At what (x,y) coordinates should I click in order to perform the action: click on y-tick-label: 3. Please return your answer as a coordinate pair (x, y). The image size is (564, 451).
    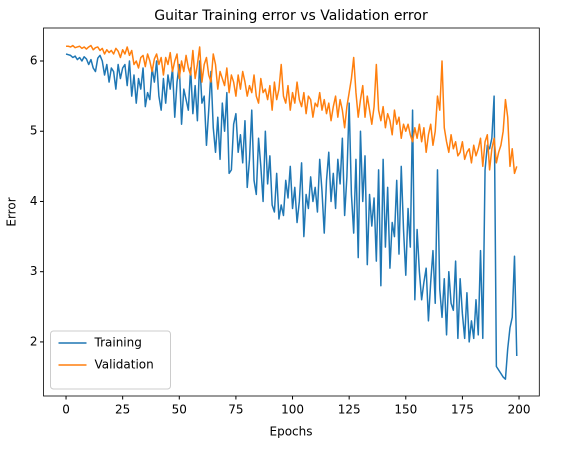
    Looking at the image, I should click on (34, 271).